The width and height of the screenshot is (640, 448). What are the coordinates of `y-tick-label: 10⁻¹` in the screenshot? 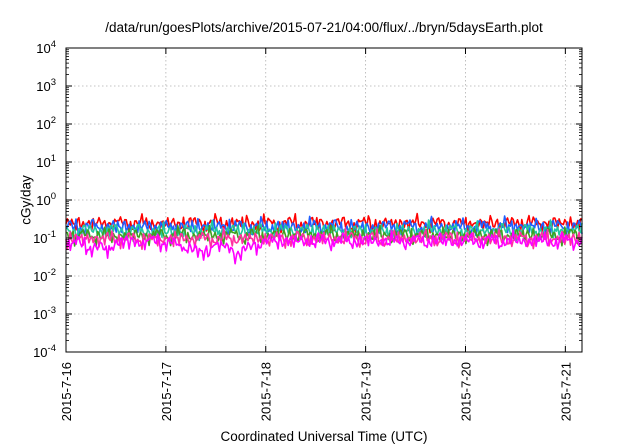 It's located at (44, 237).